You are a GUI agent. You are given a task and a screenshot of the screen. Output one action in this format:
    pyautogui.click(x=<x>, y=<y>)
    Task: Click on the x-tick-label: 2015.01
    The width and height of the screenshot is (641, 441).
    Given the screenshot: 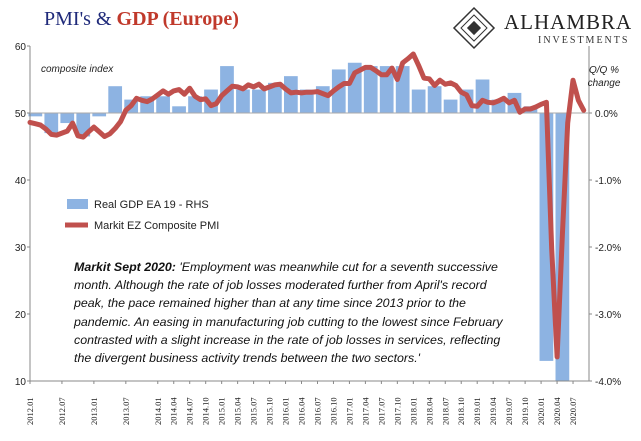 What is the action you would take?
    pyautogui.click(x=222, y=411)
    